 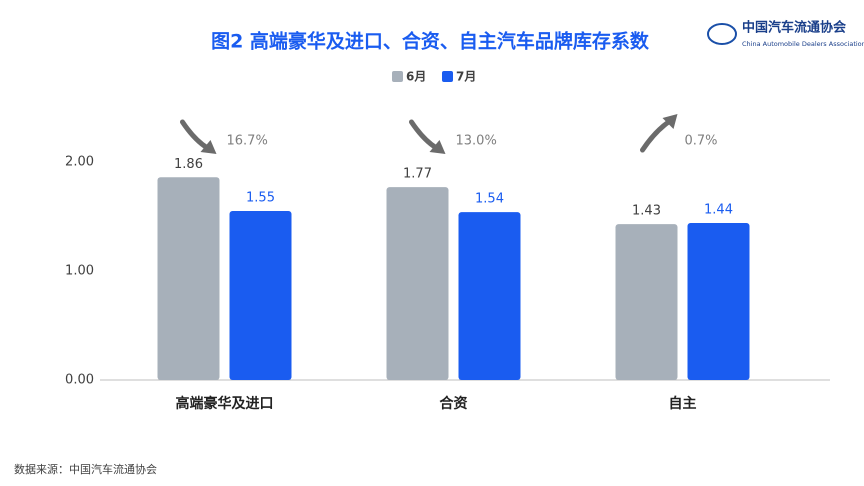 What do you see at coordinates (188, 164) in the screenshot?
I see `value-label: 1.86` at bounding box center [188, 164].